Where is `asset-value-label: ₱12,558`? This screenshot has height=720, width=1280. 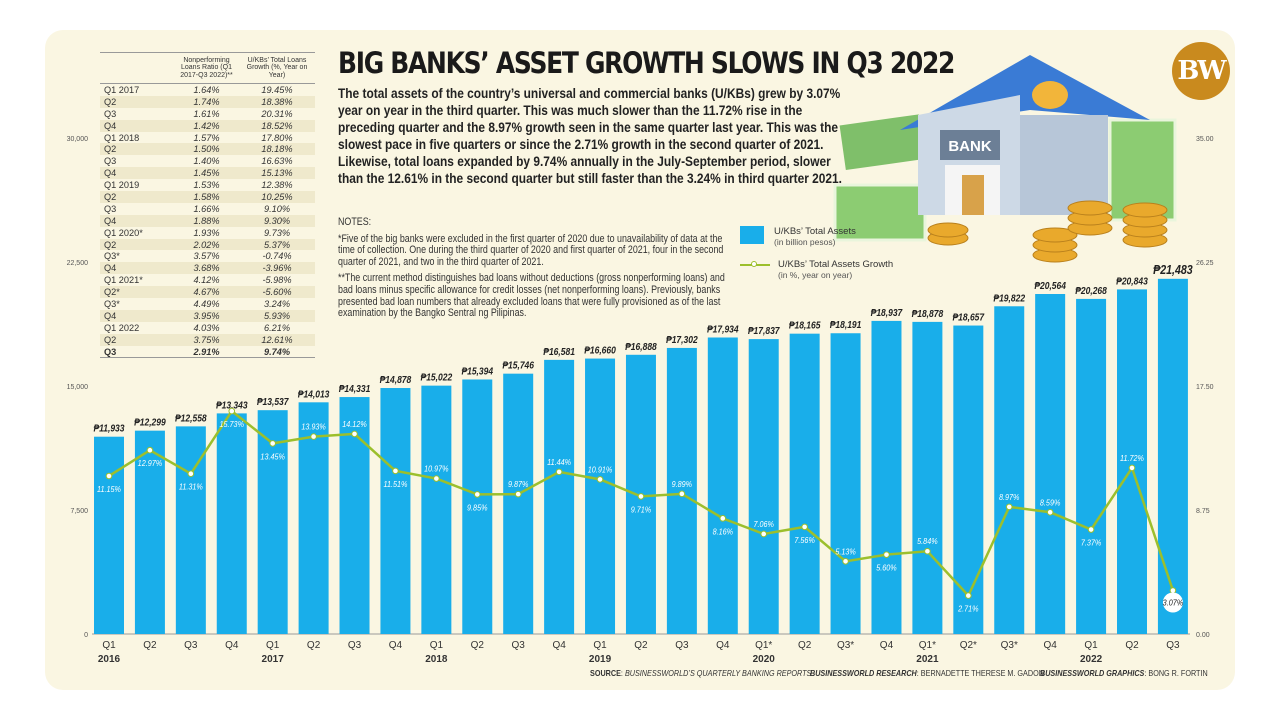 asset-value-label: ₱12,558 is located at coordinates (191, 418).